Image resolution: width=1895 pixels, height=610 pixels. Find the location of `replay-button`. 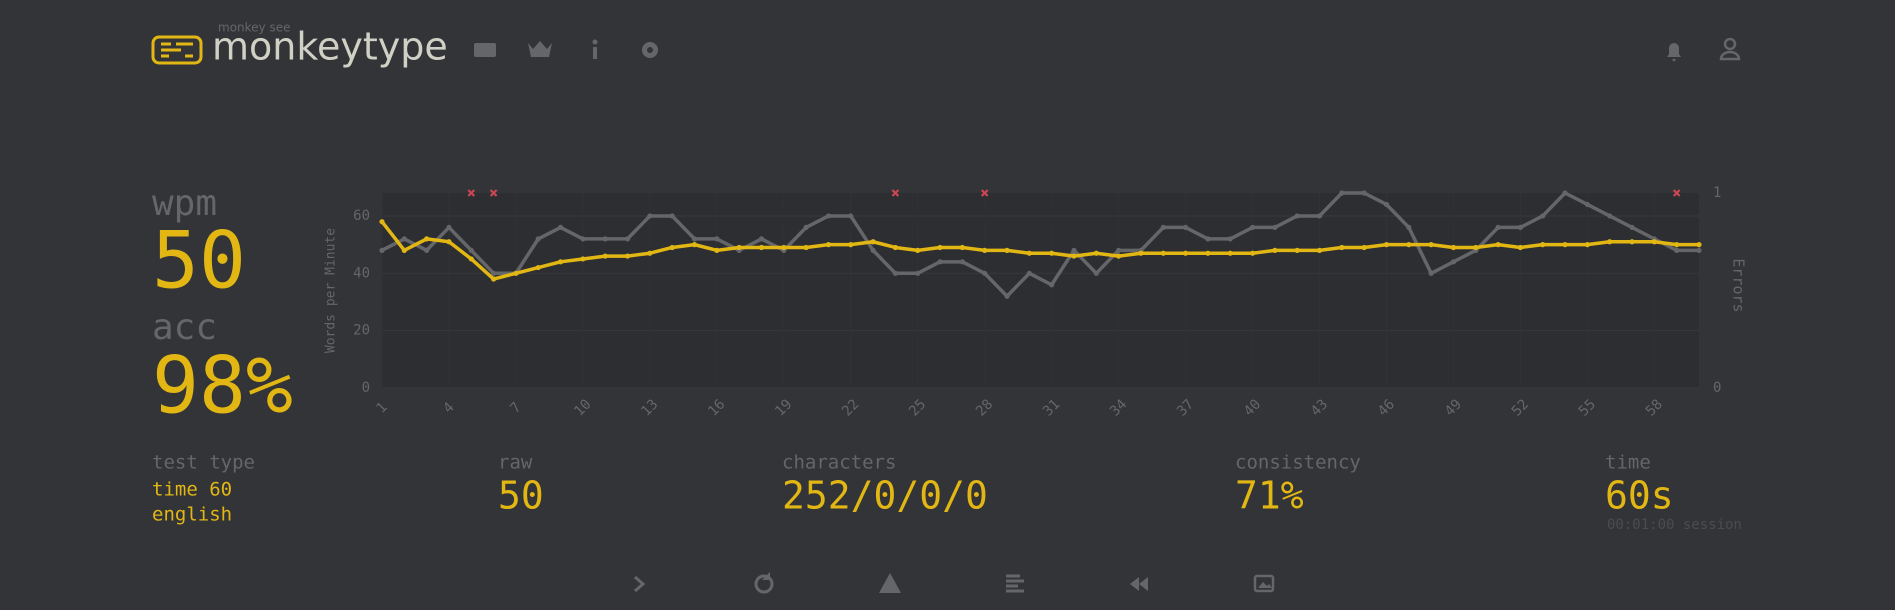

replay-button is located at coordinates (1139, 584).